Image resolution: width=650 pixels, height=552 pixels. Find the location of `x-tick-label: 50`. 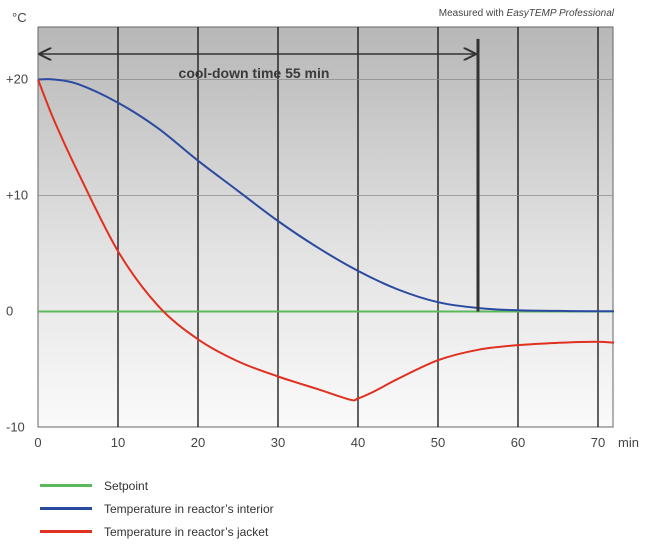

x-tick-label: 50 is located at coordinates (438, 442).